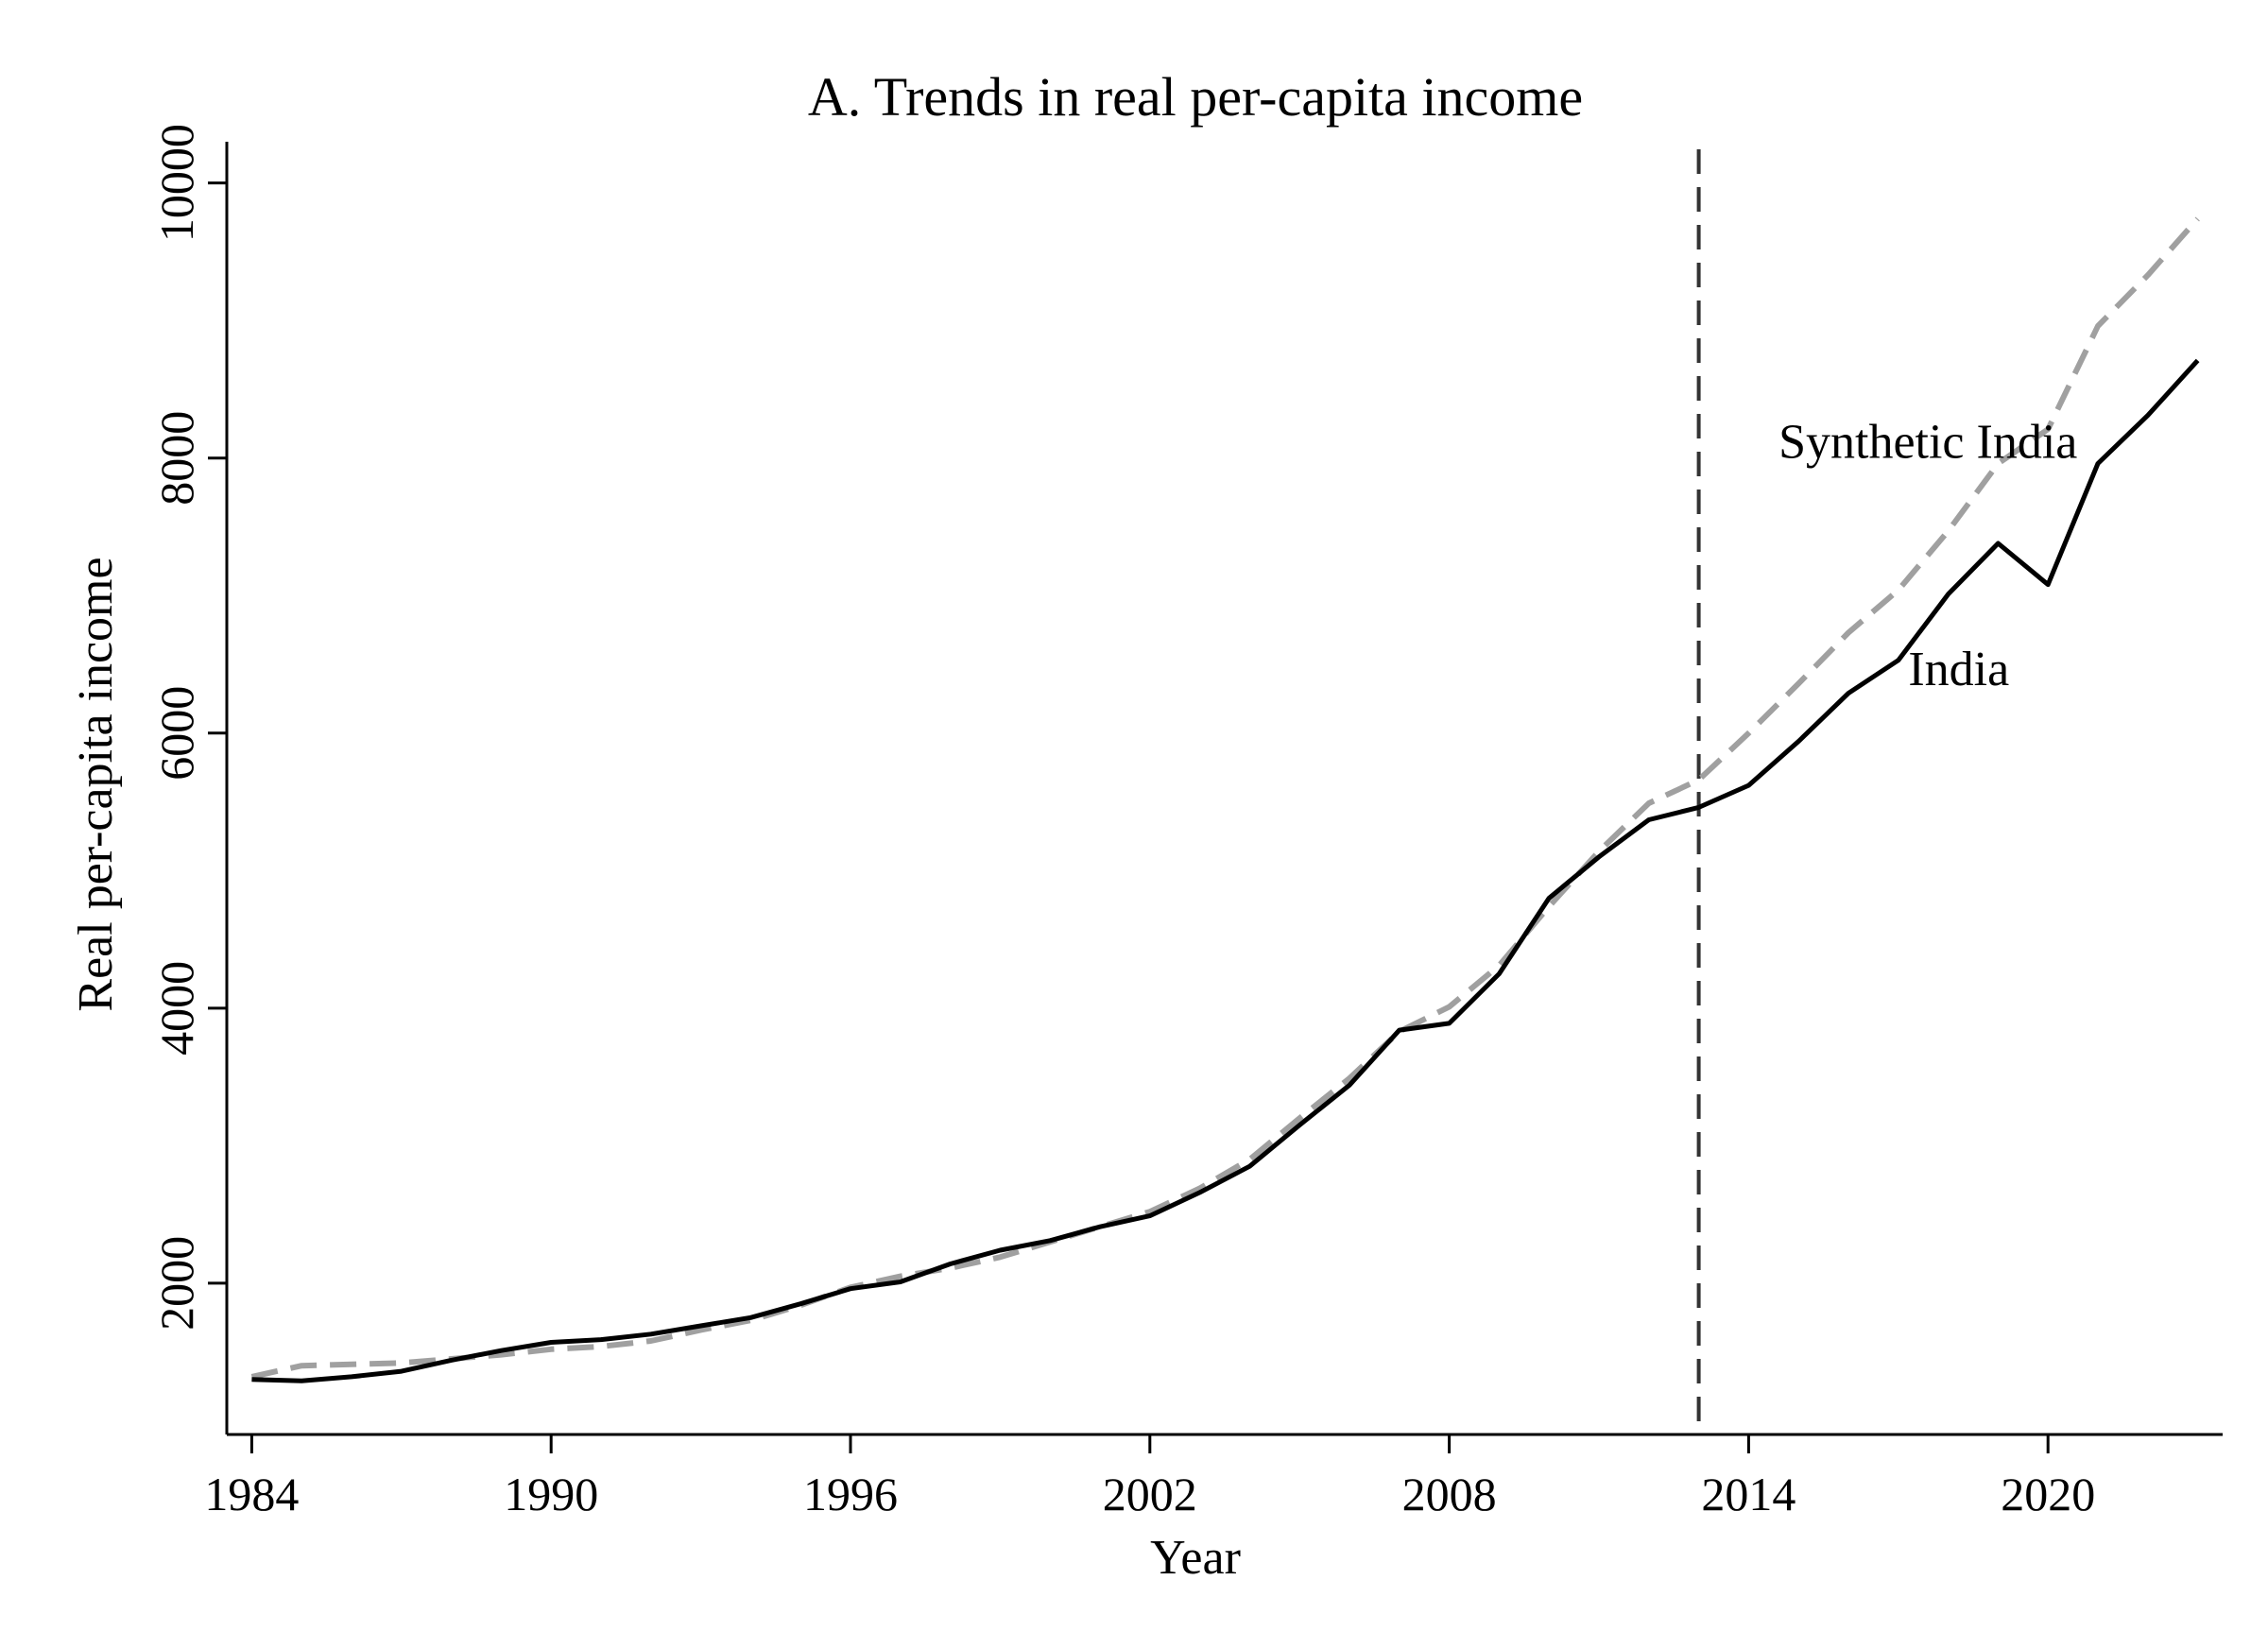  I want to click on series-label-india: India, so click(1958, 669).